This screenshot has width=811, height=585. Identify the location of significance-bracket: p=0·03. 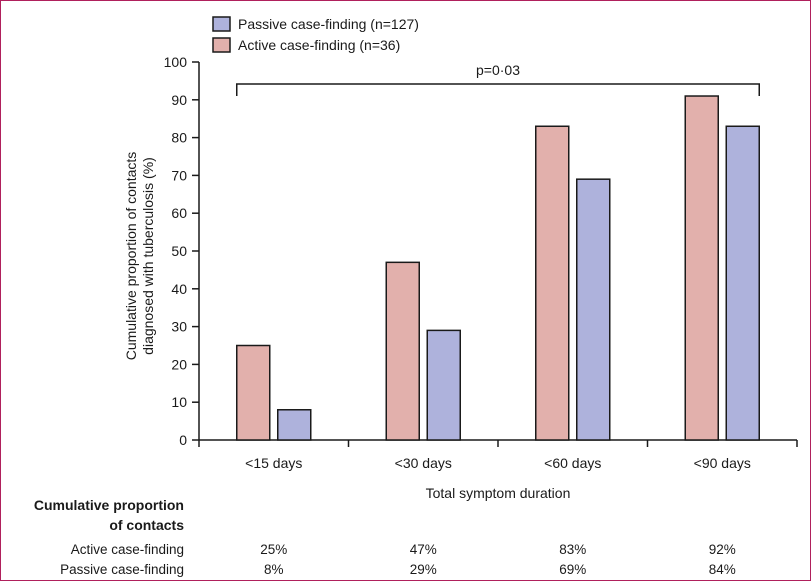
(498, 79).